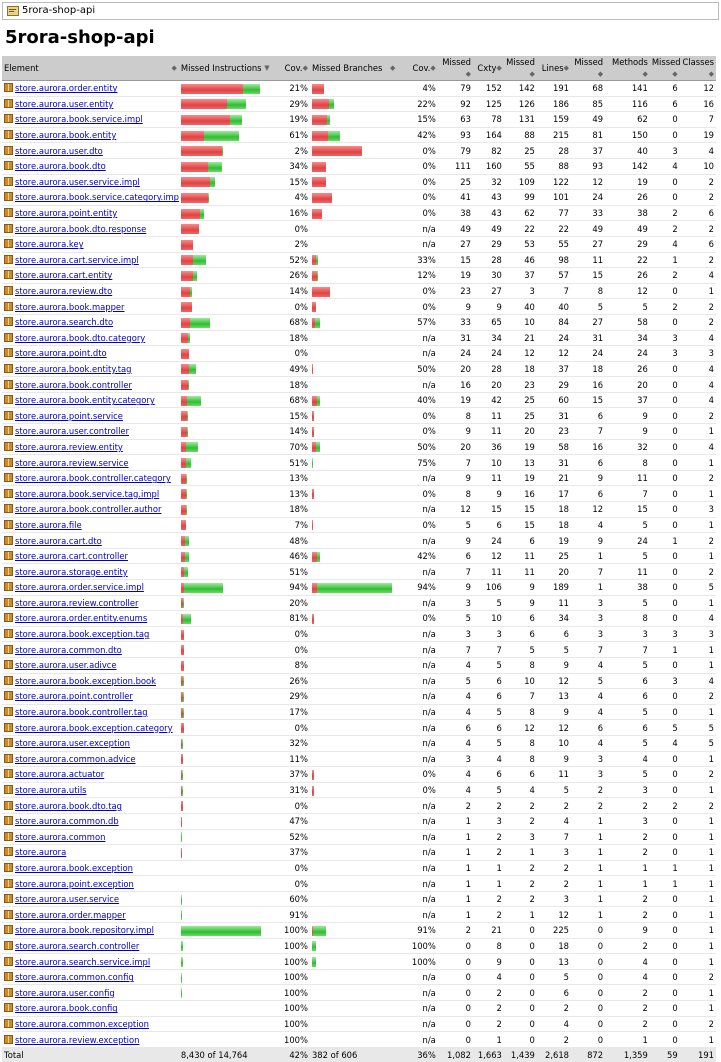 The image size is (721, 1062). I want to click on package-link: store.aurora.order.service.impl, so click(79, 587).